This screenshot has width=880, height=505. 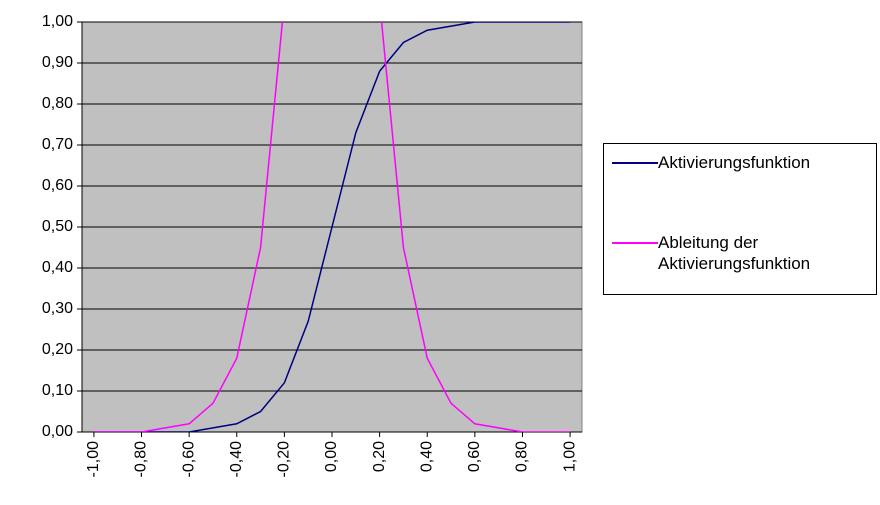 I want to click on y-tick-label: 0,70, so click(x=57, y=144).